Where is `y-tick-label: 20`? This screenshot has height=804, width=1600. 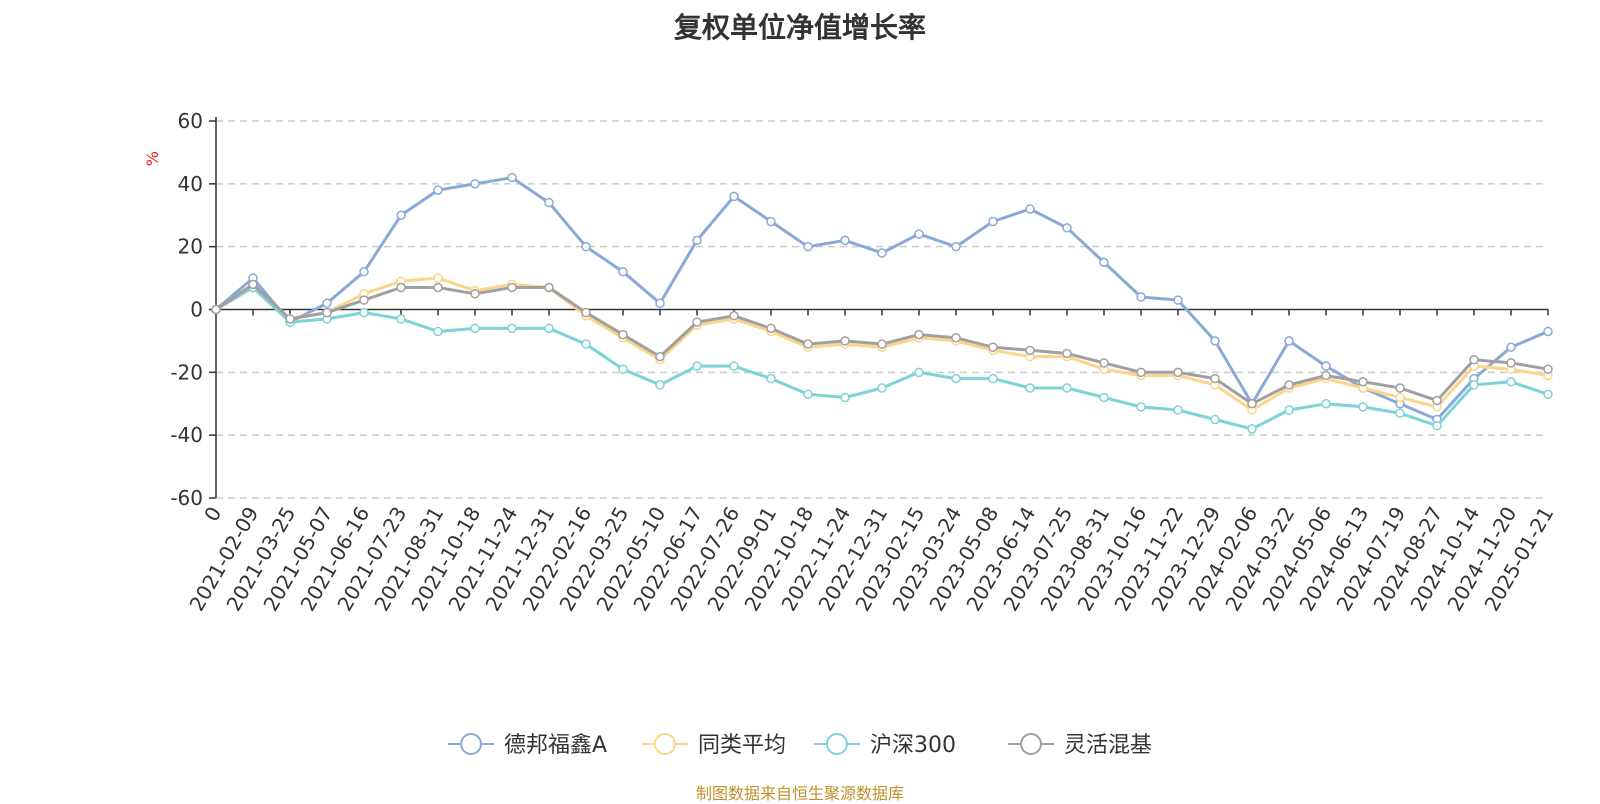
y-tick-label: 20 is located at coordinates (190, 247).